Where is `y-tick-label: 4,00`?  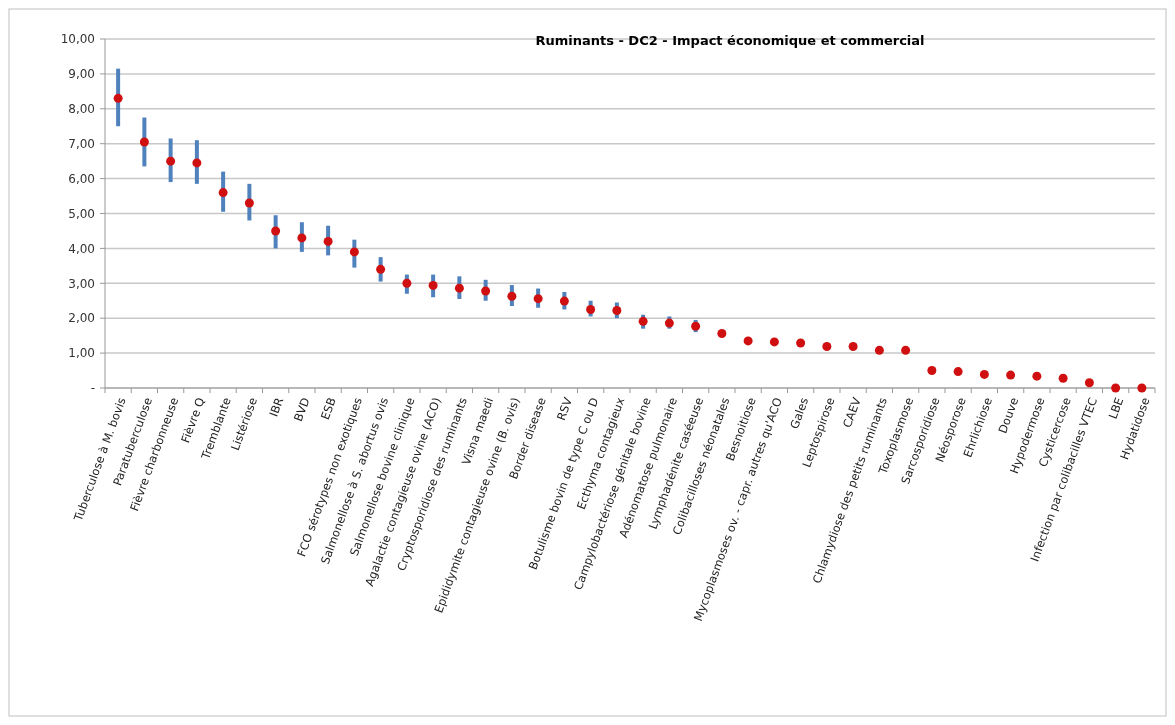 y-tick-label: 4,00 is located at coordinates (81, 248).